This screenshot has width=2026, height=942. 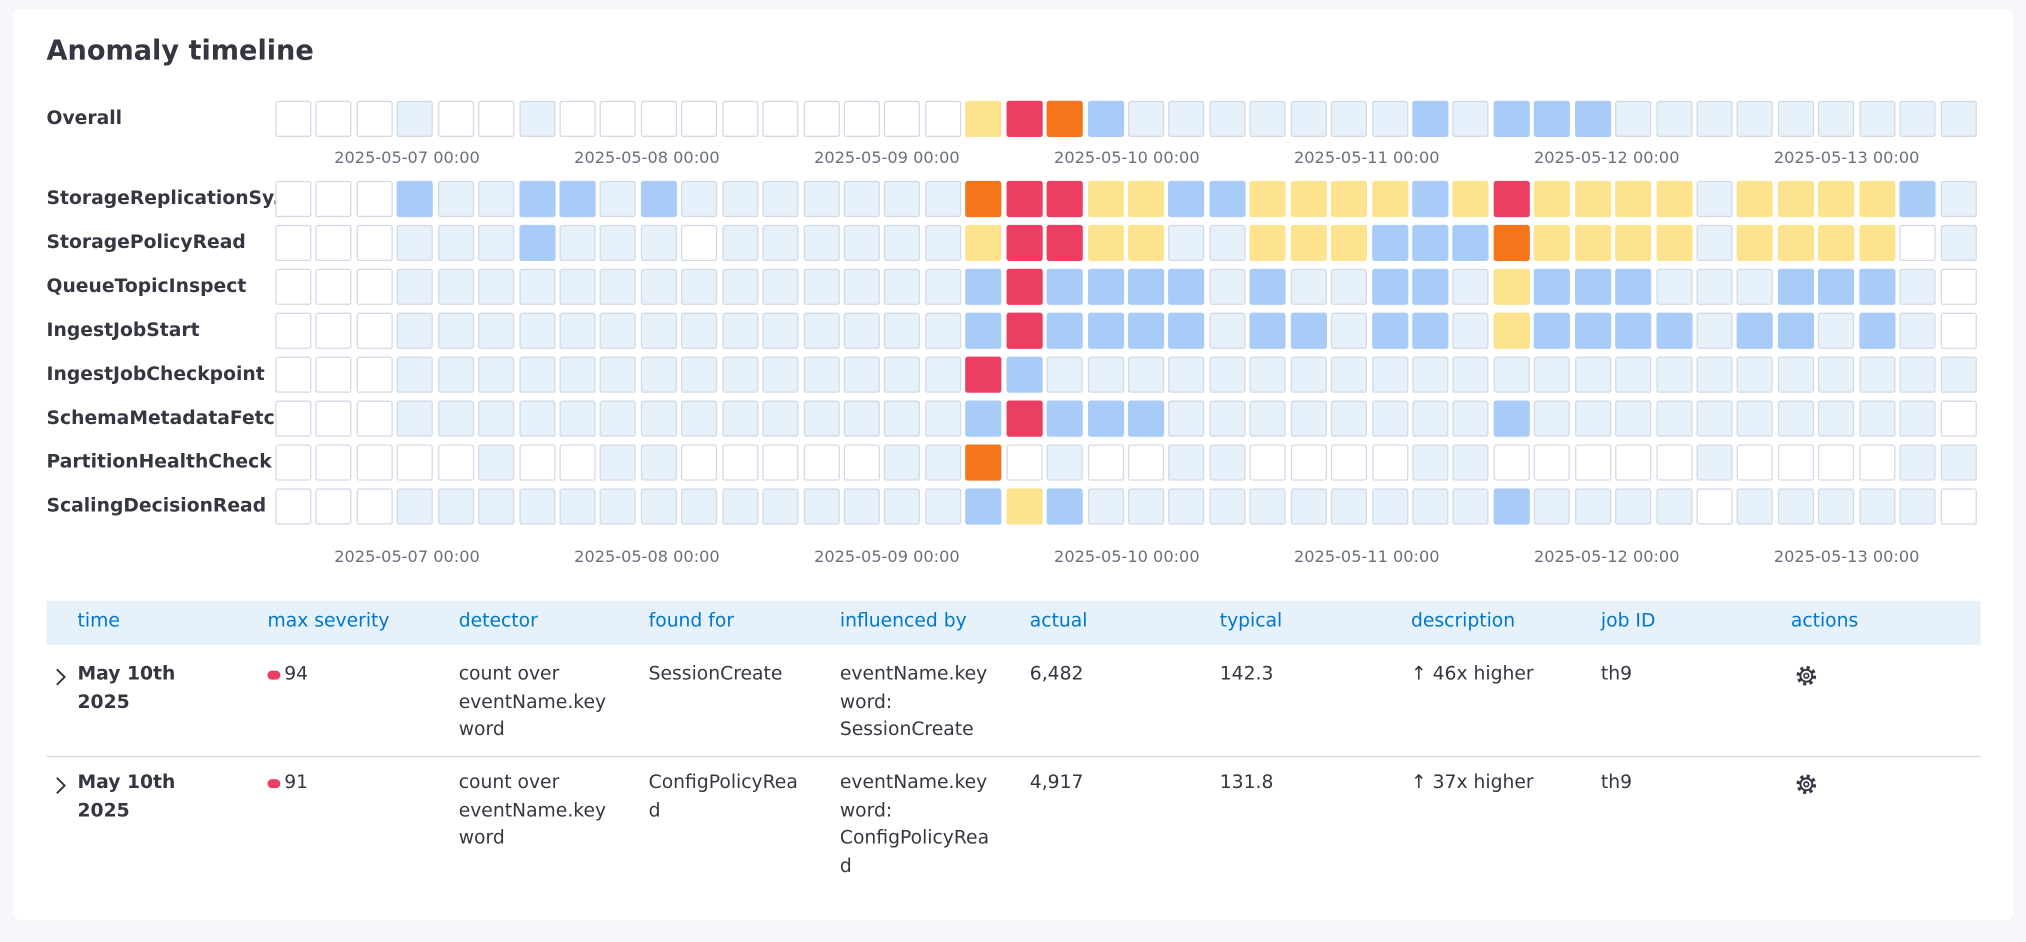 I want to click on expand-row-button, so click(x=60, y=676).